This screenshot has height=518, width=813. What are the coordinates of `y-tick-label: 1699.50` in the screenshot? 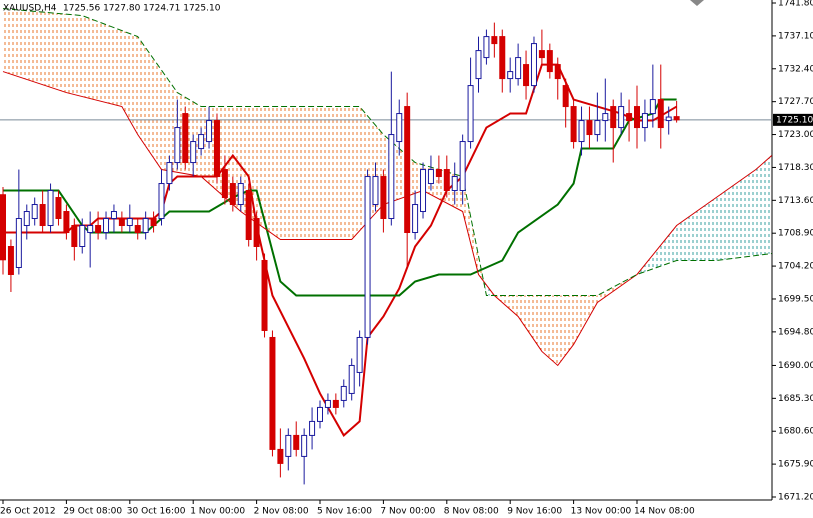 It's located at (795, 299).